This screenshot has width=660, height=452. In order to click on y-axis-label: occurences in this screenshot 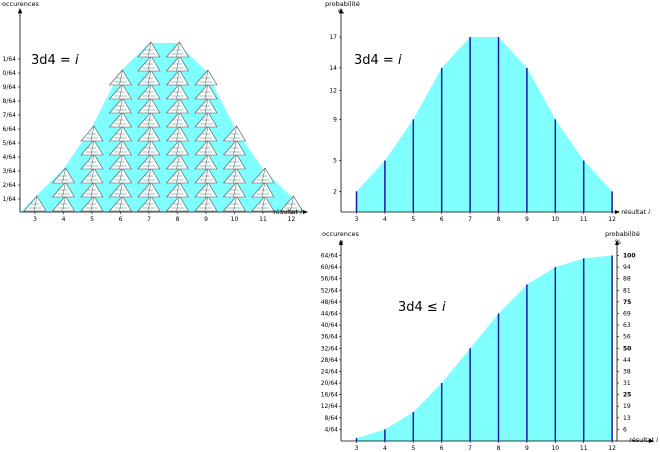, I will do `click(340, 234)`.